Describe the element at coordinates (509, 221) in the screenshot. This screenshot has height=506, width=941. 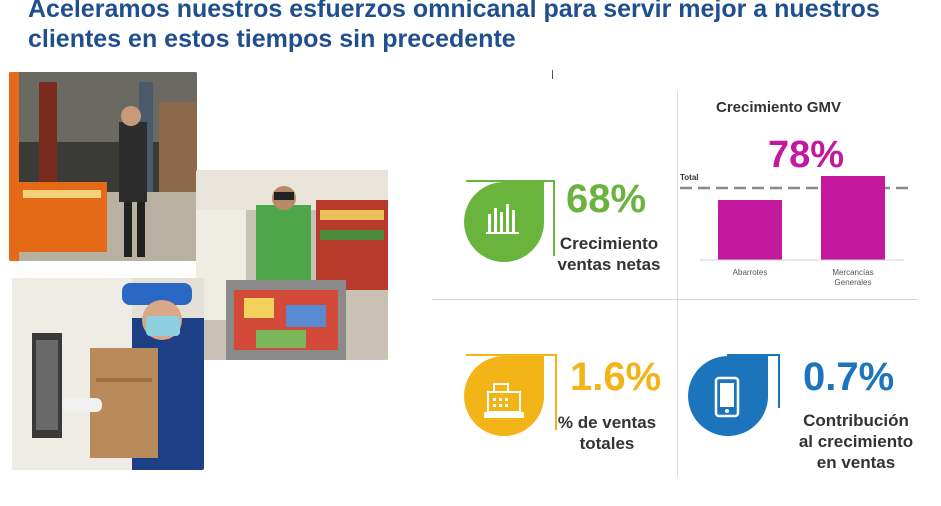
I see `bar-chart-icon` at that location.